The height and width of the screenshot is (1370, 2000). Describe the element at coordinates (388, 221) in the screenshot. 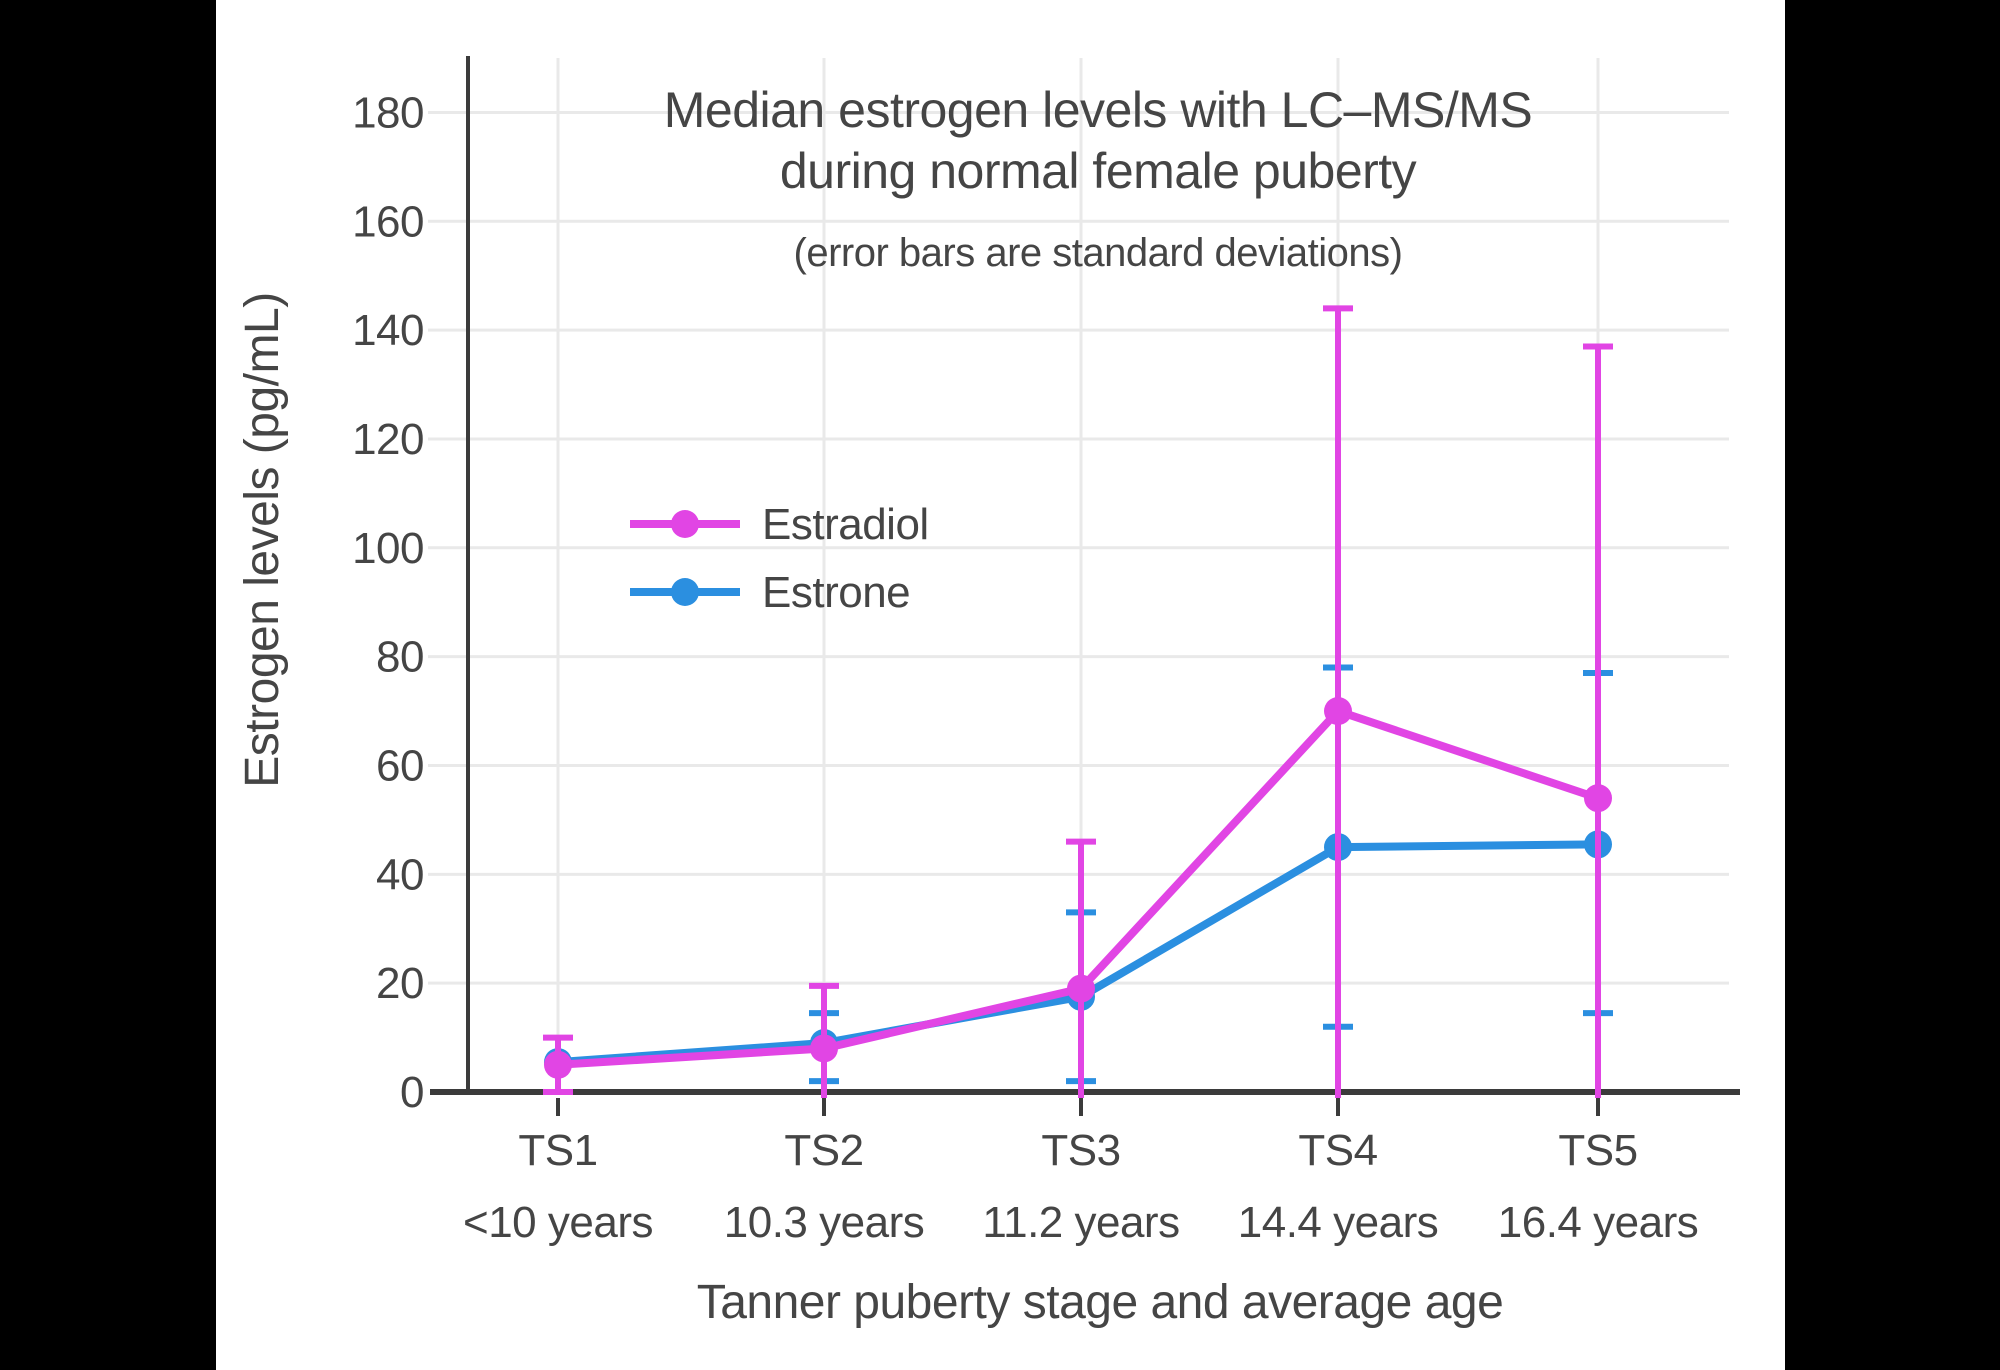

I see `y-tick-label-160: 160` at that location.